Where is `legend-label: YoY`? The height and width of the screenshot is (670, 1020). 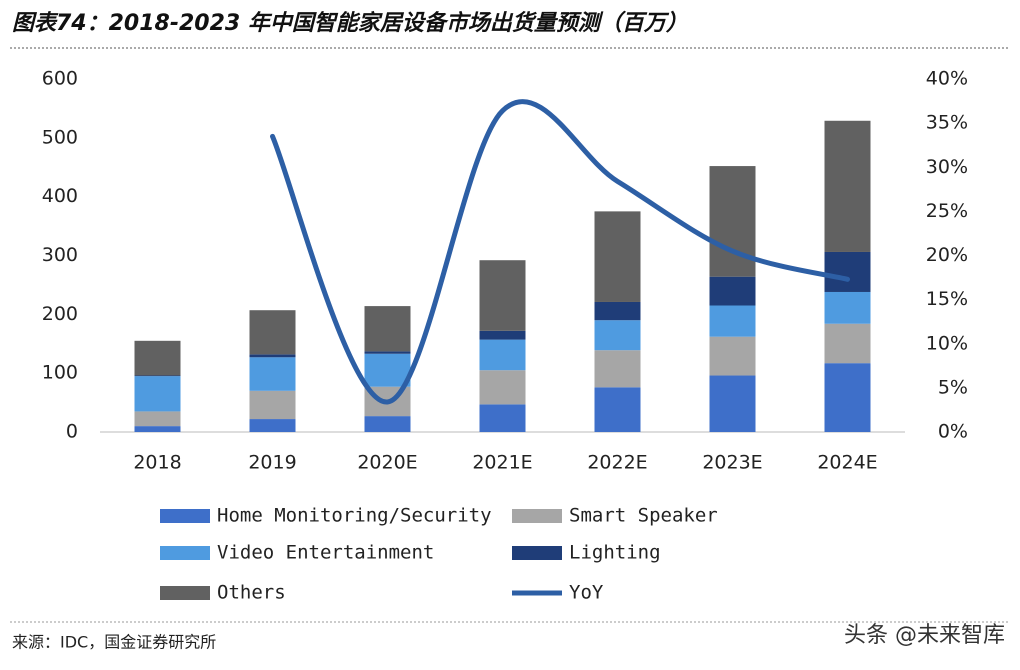 legend-label: YoY is located at coordinates (586, 593).